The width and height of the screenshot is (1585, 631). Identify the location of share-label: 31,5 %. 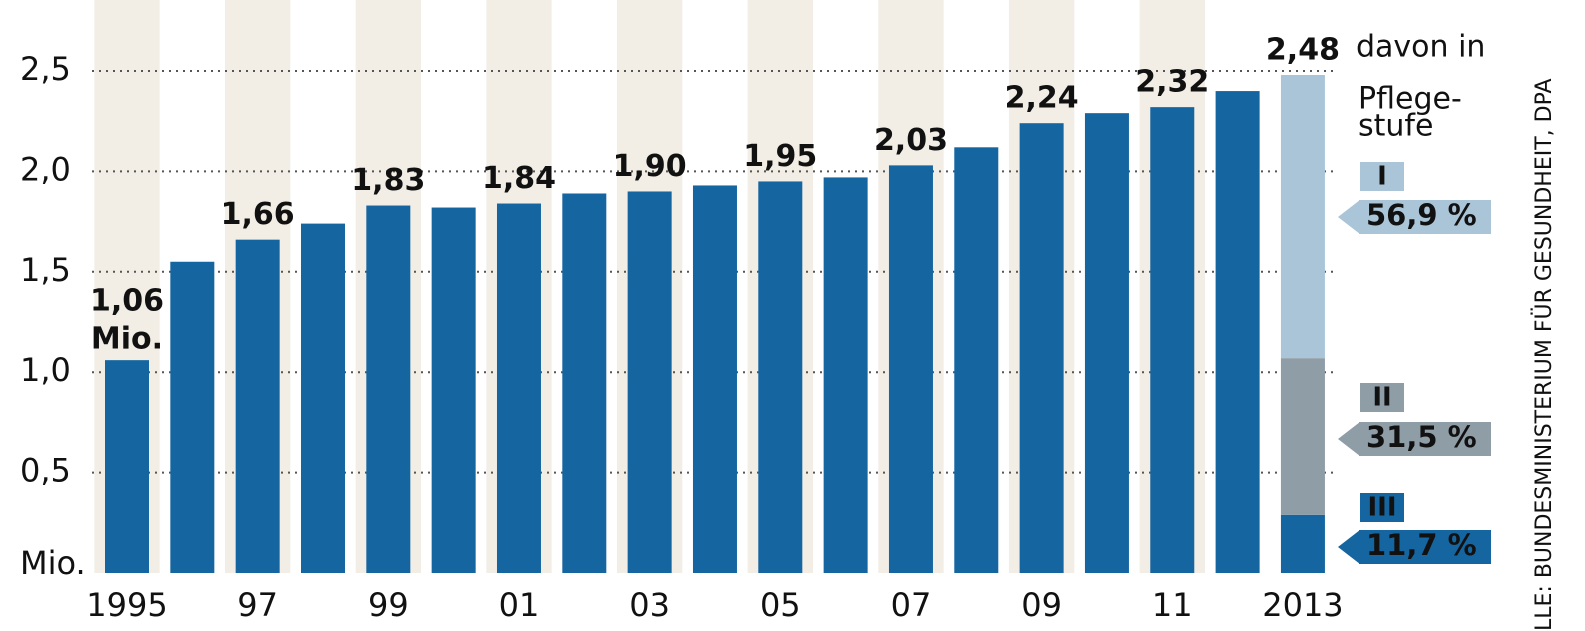
(1421, 437).